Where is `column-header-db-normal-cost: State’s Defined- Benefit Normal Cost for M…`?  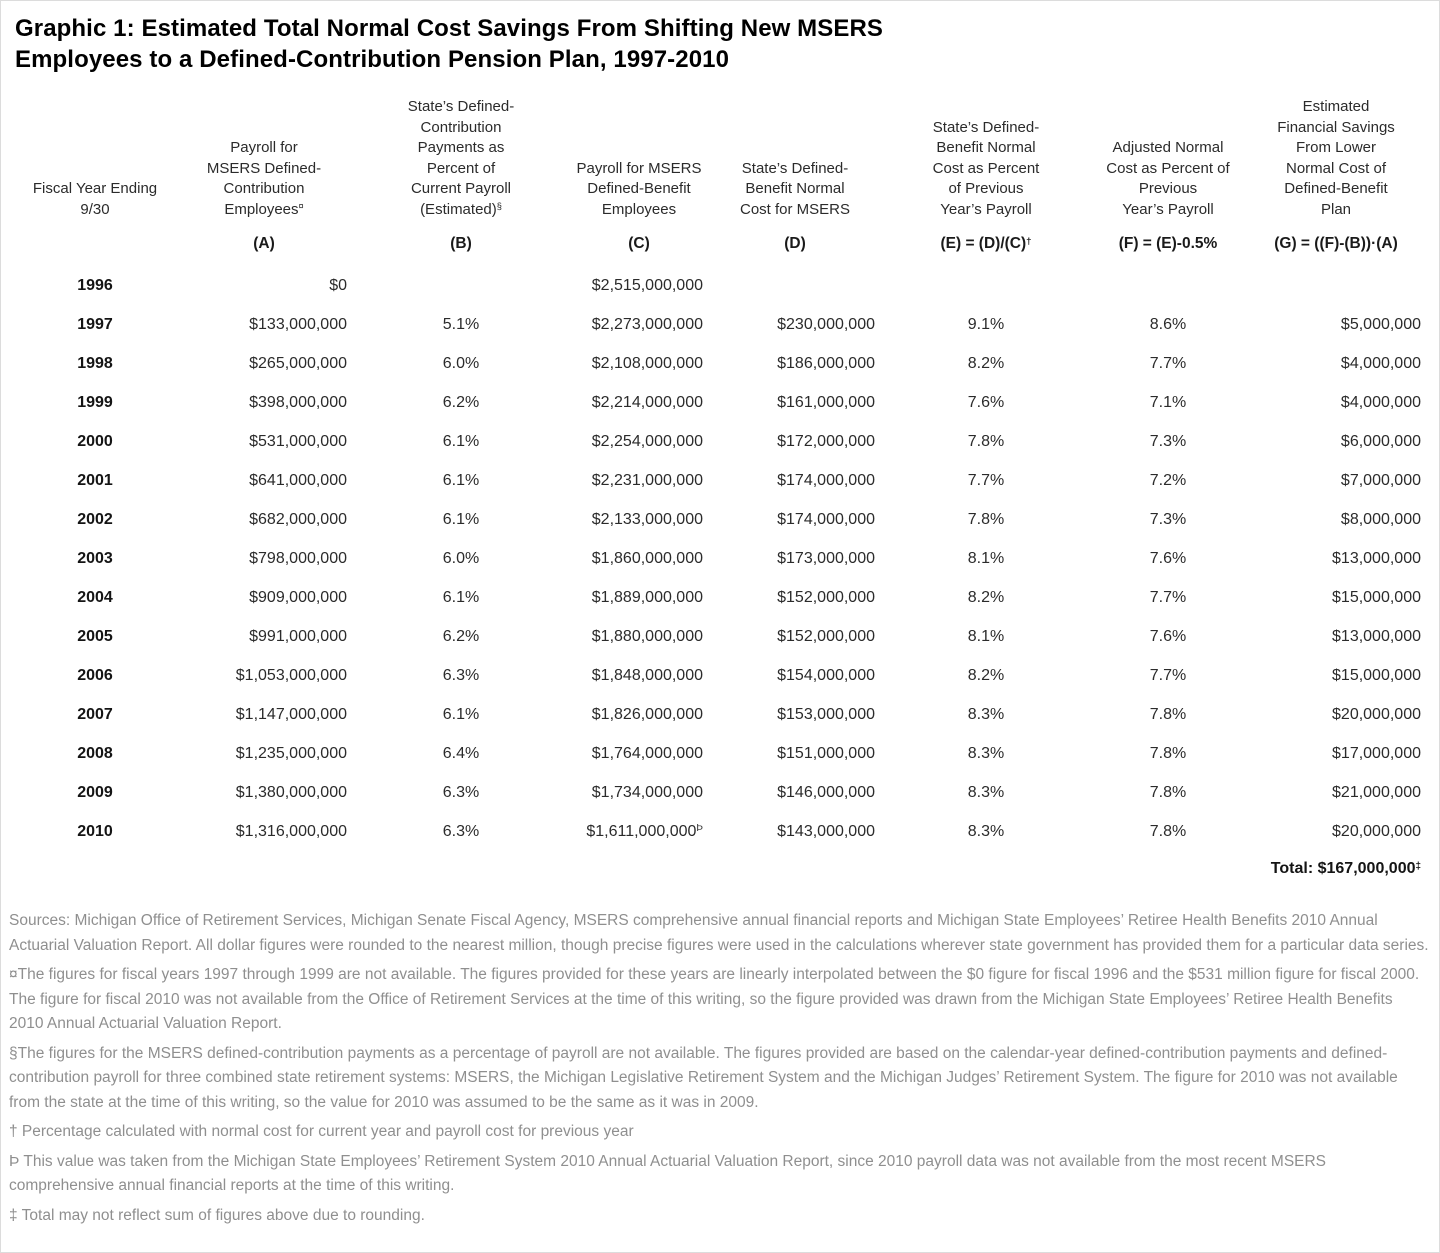
column-header-db-normal-cost: State’s Defined- Benefit Normal Cost for M… is located at coordinates (795, 188).